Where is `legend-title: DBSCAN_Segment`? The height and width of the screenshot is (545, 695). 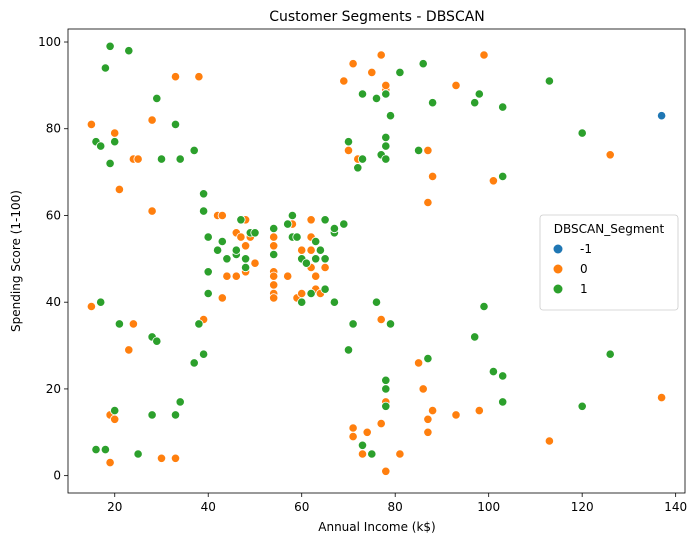
legend-title: DBSCAN_Segment is located at coordinates (609, 229).